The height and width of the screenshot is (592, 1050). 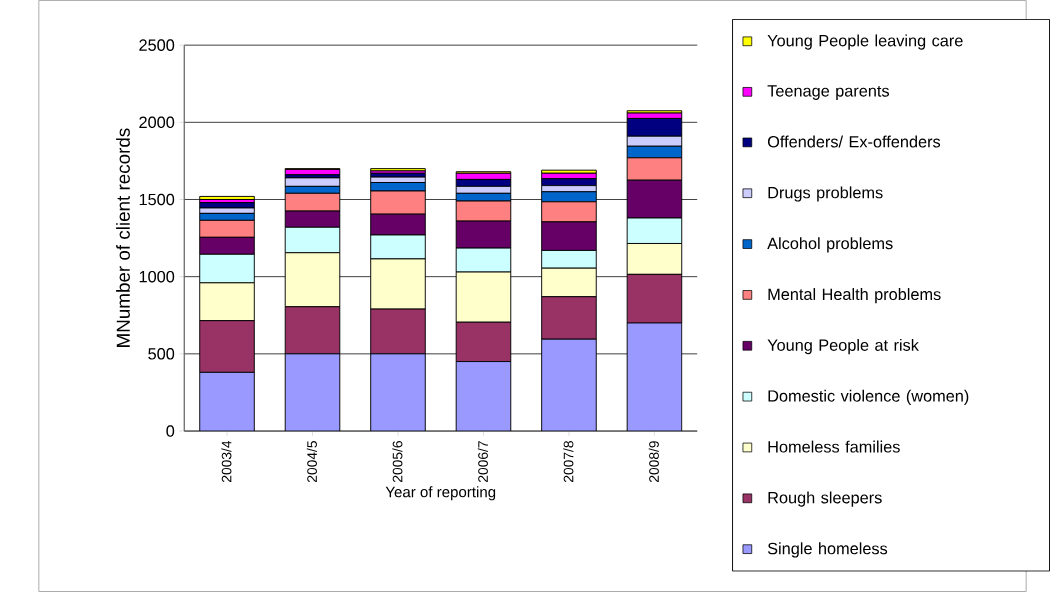 I want to click on legend-label: Single homeless, so click(x=827, y=550).